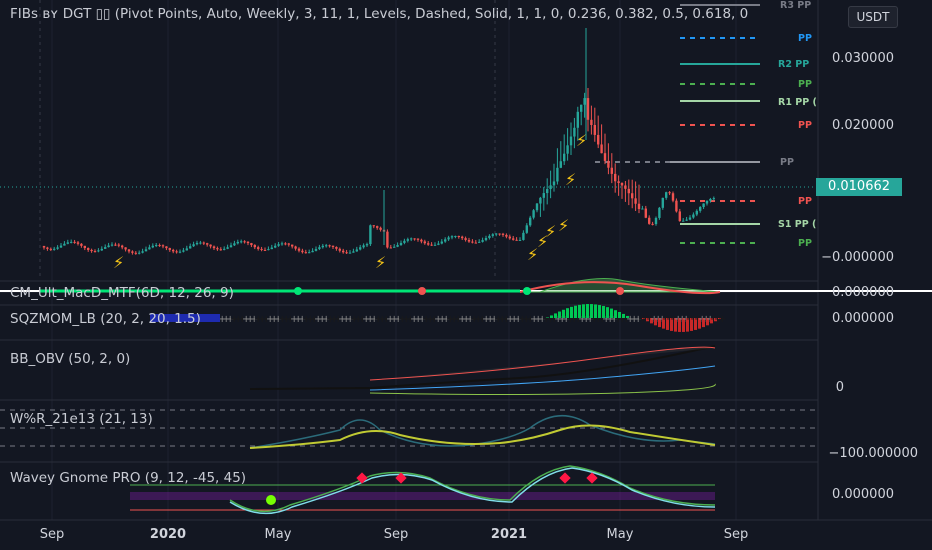  I want to click on obv-pane-title: BB_OBV (50, 2, 0), so click(70, 359).